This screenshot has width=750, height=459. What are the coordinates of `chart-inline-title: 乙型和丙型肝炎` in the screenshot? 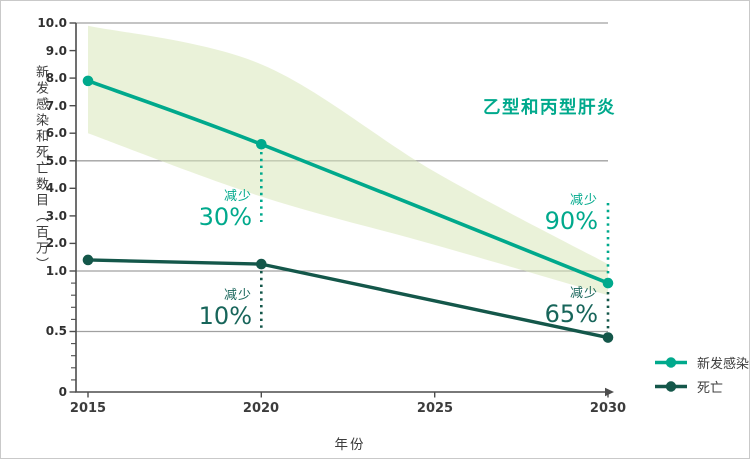 It's located at (549, 108).